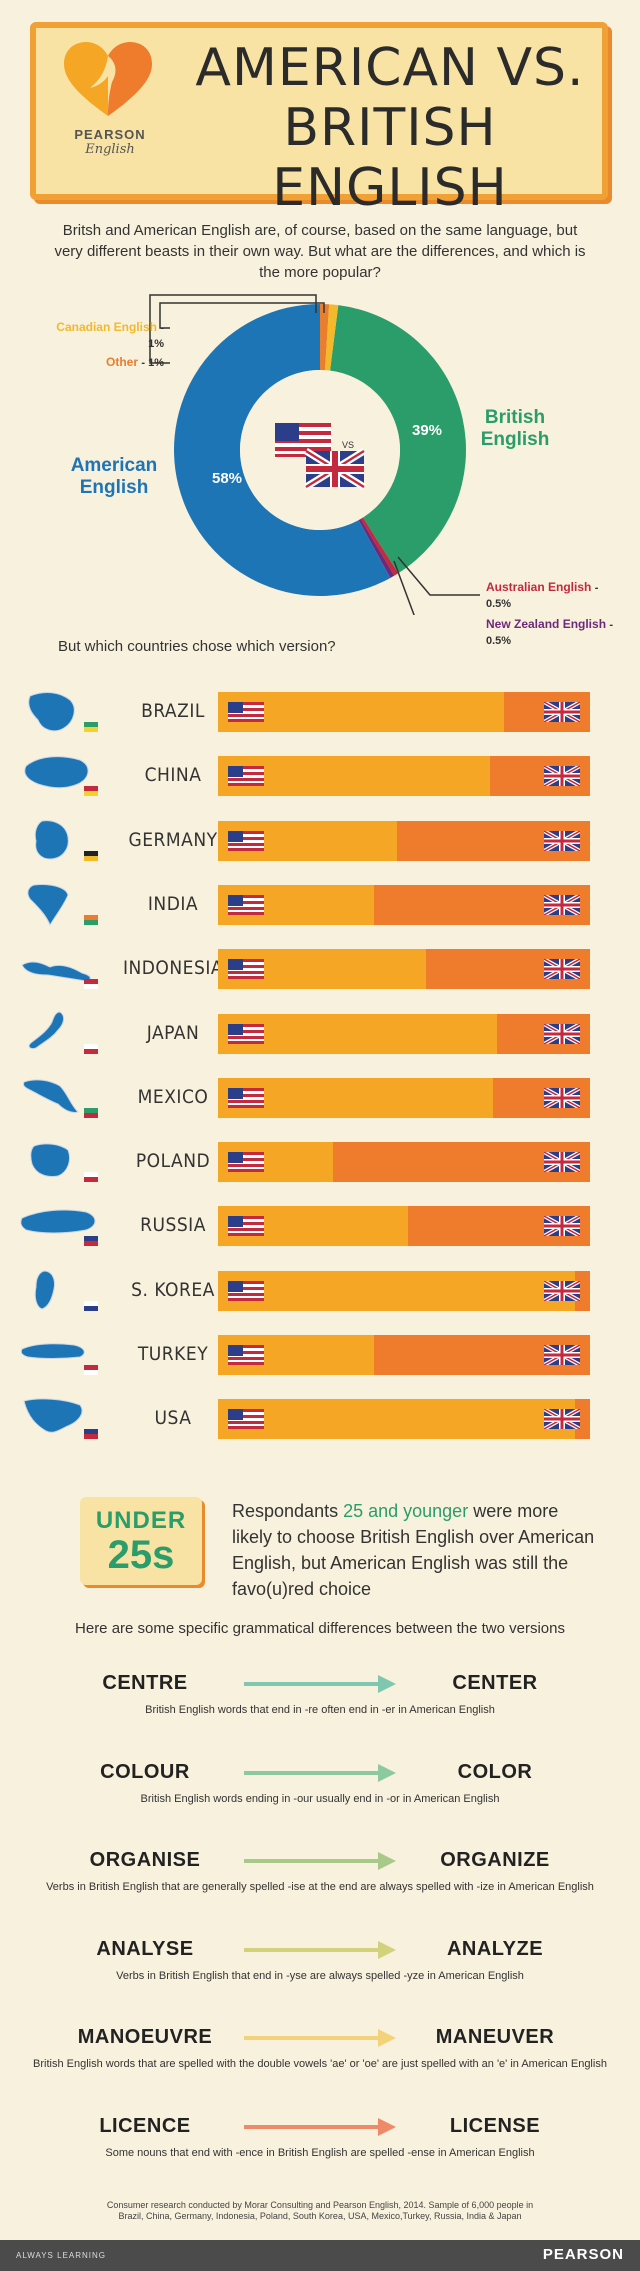  What do you see at coordinates (110, 98) in the screenshot?
I see `pearson-logo: PEARSON English` at bounding box center [110, 98].